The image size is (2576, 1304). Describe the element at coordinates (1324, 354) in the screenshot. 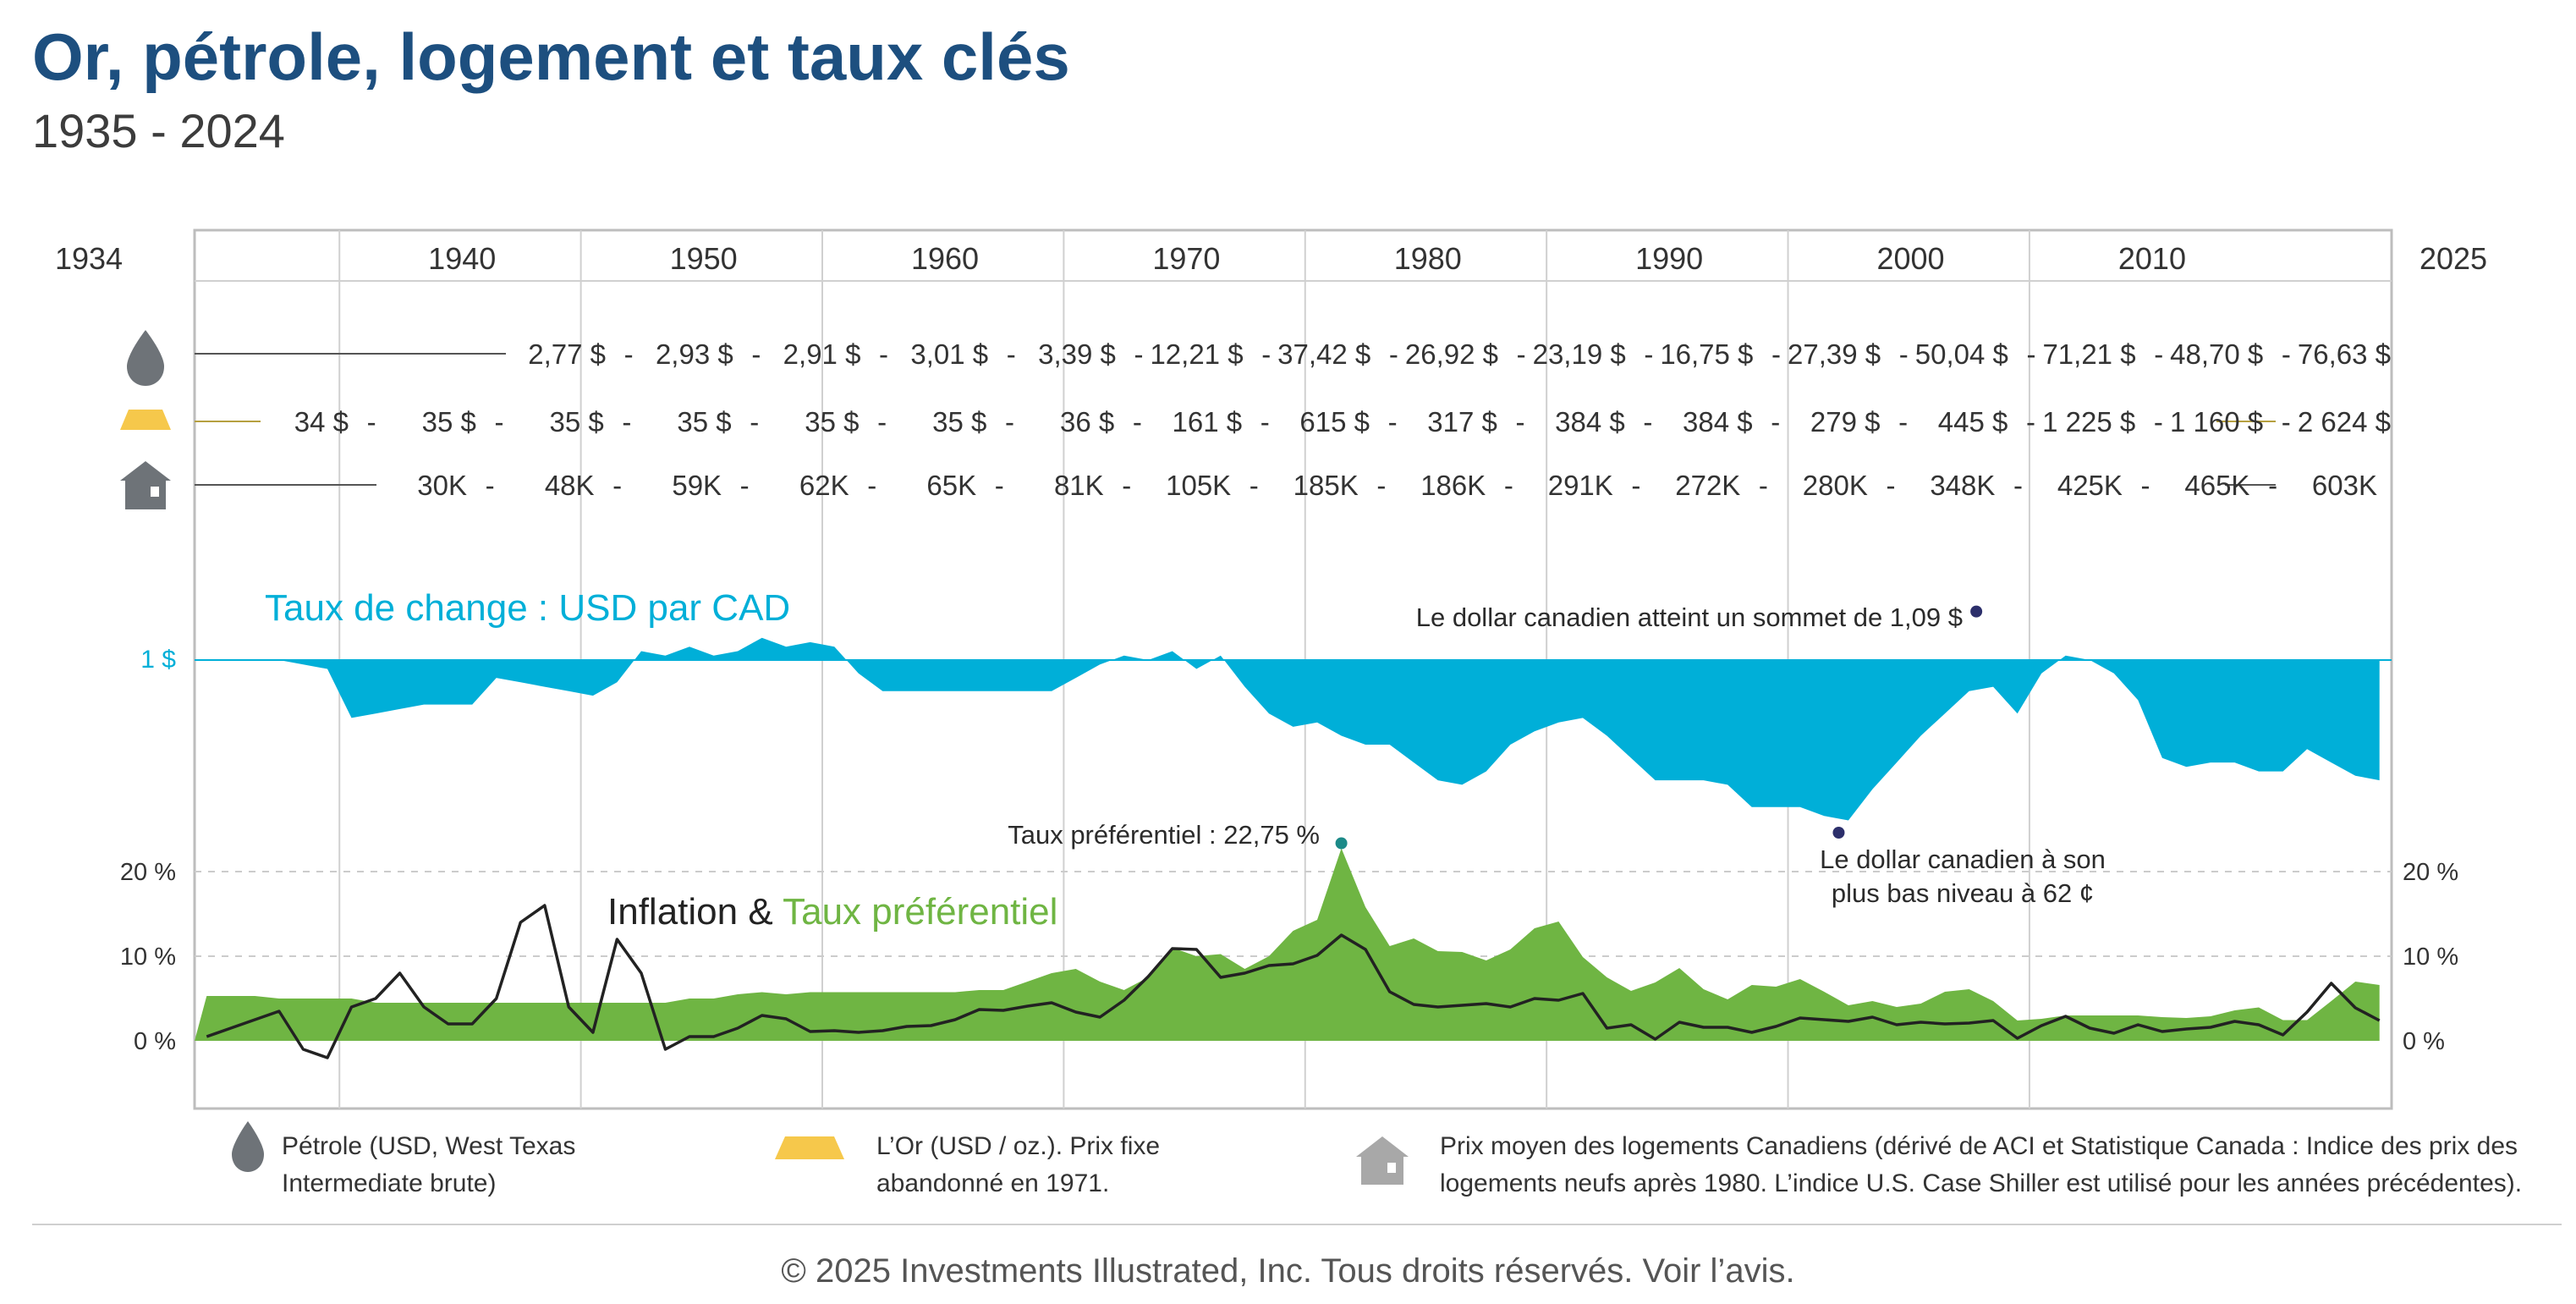

I see `row-value: 37,42 $` at that location.